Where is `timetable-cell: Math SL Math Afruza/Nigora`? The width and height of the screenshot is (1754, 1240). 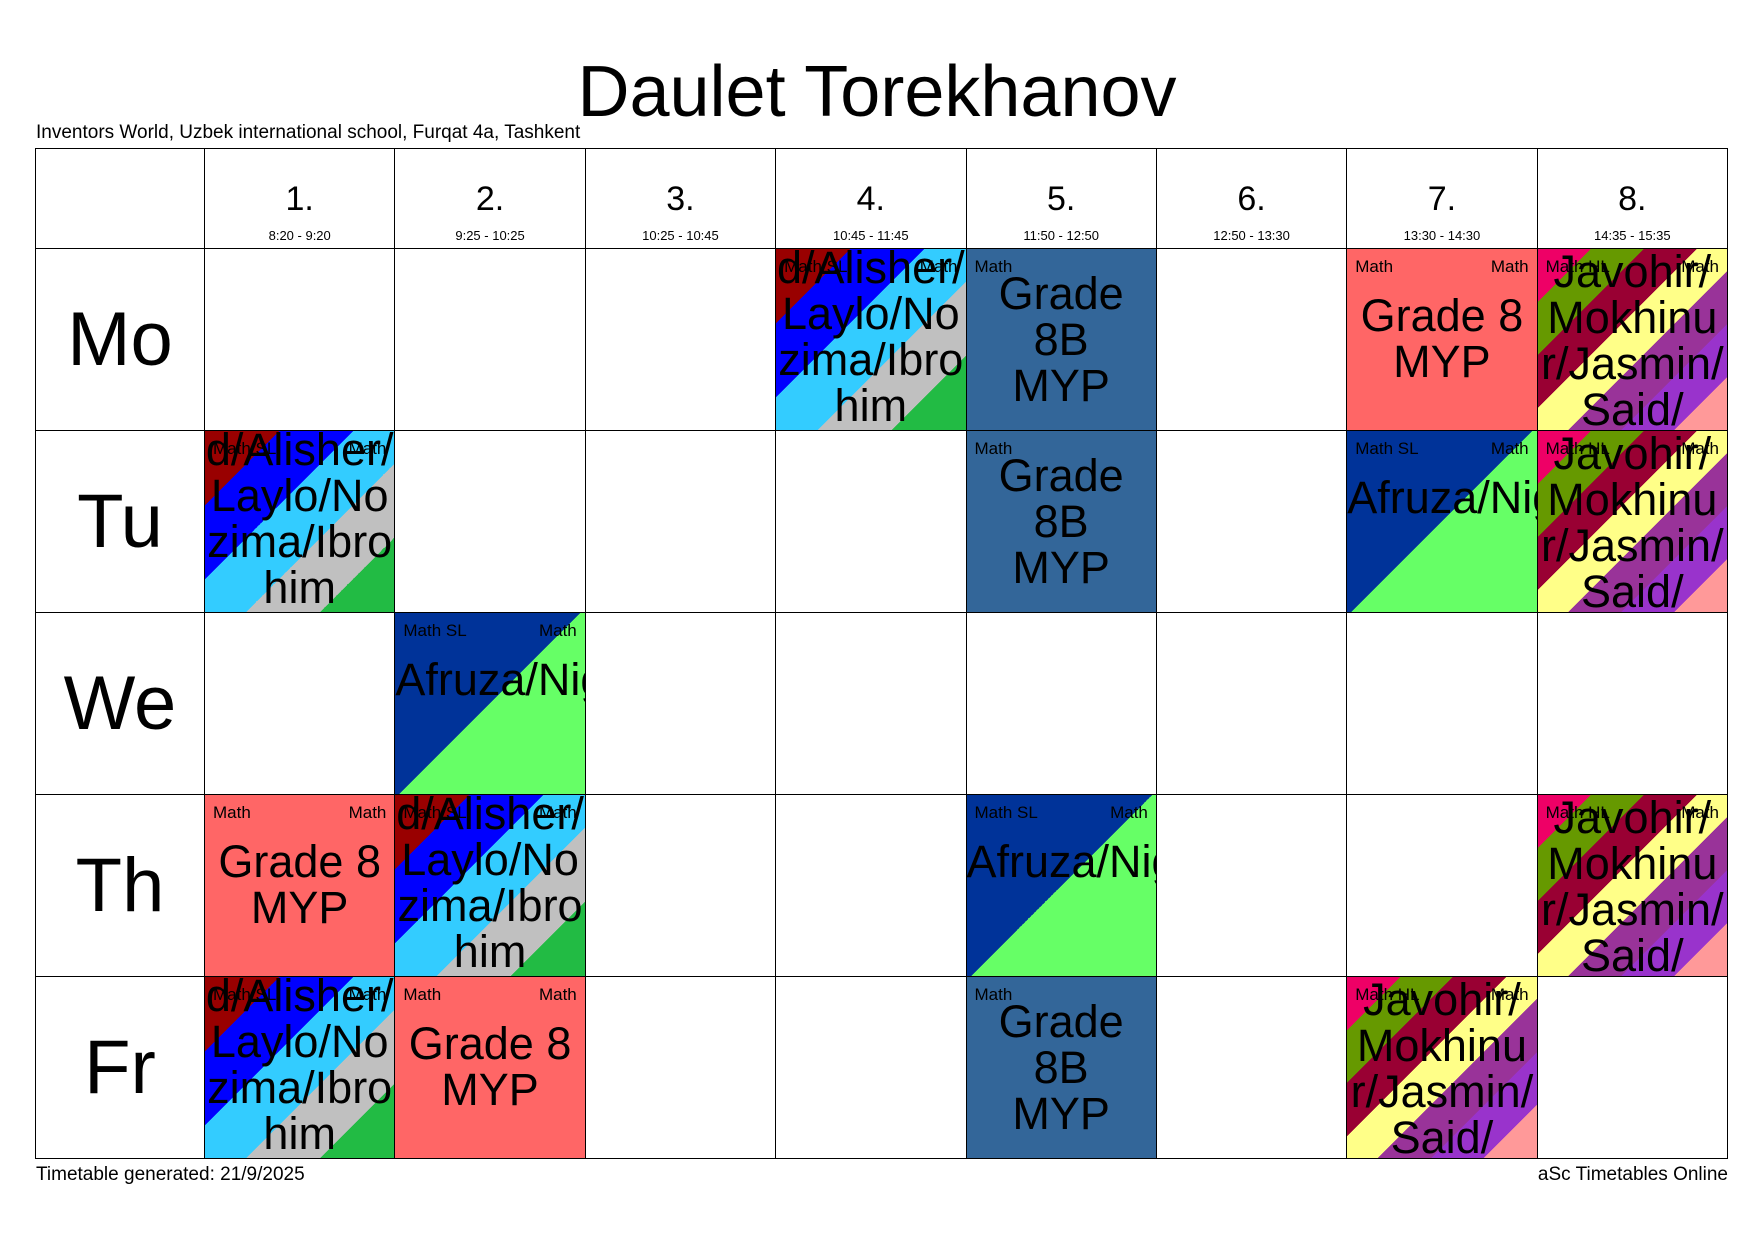 timetable-cell: Math SL Math Afruza/Nigora is located at coordinates (490, 704).